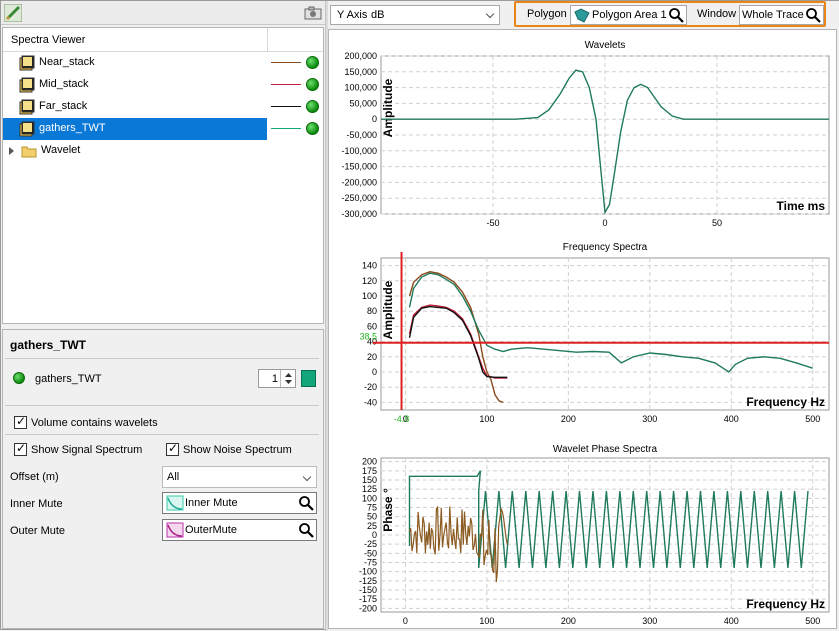 The height and width of the screenshot is (631, 839). I want to click on series-line-wavelet, so click(605, 141).